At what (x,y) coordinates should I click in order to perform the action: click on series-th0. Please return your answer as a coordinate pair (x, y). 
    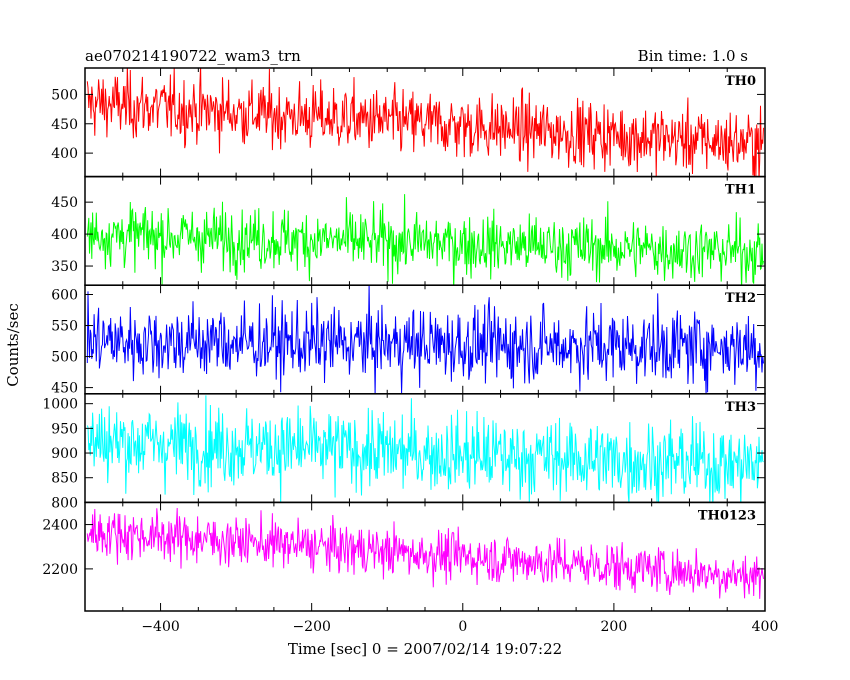
    Looking at the image, I should click on (425, 122).